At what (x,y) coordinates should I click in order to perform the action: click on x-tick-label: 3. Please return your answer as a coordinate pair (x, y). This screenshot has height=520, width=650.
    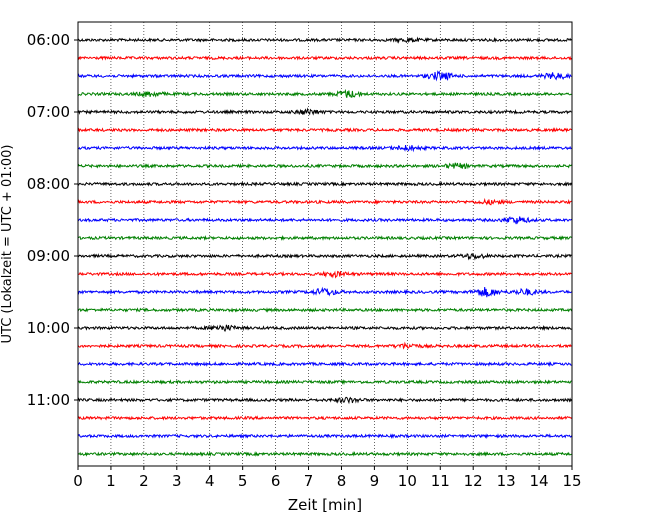
    Looking at the image, I should click on (177, 481).